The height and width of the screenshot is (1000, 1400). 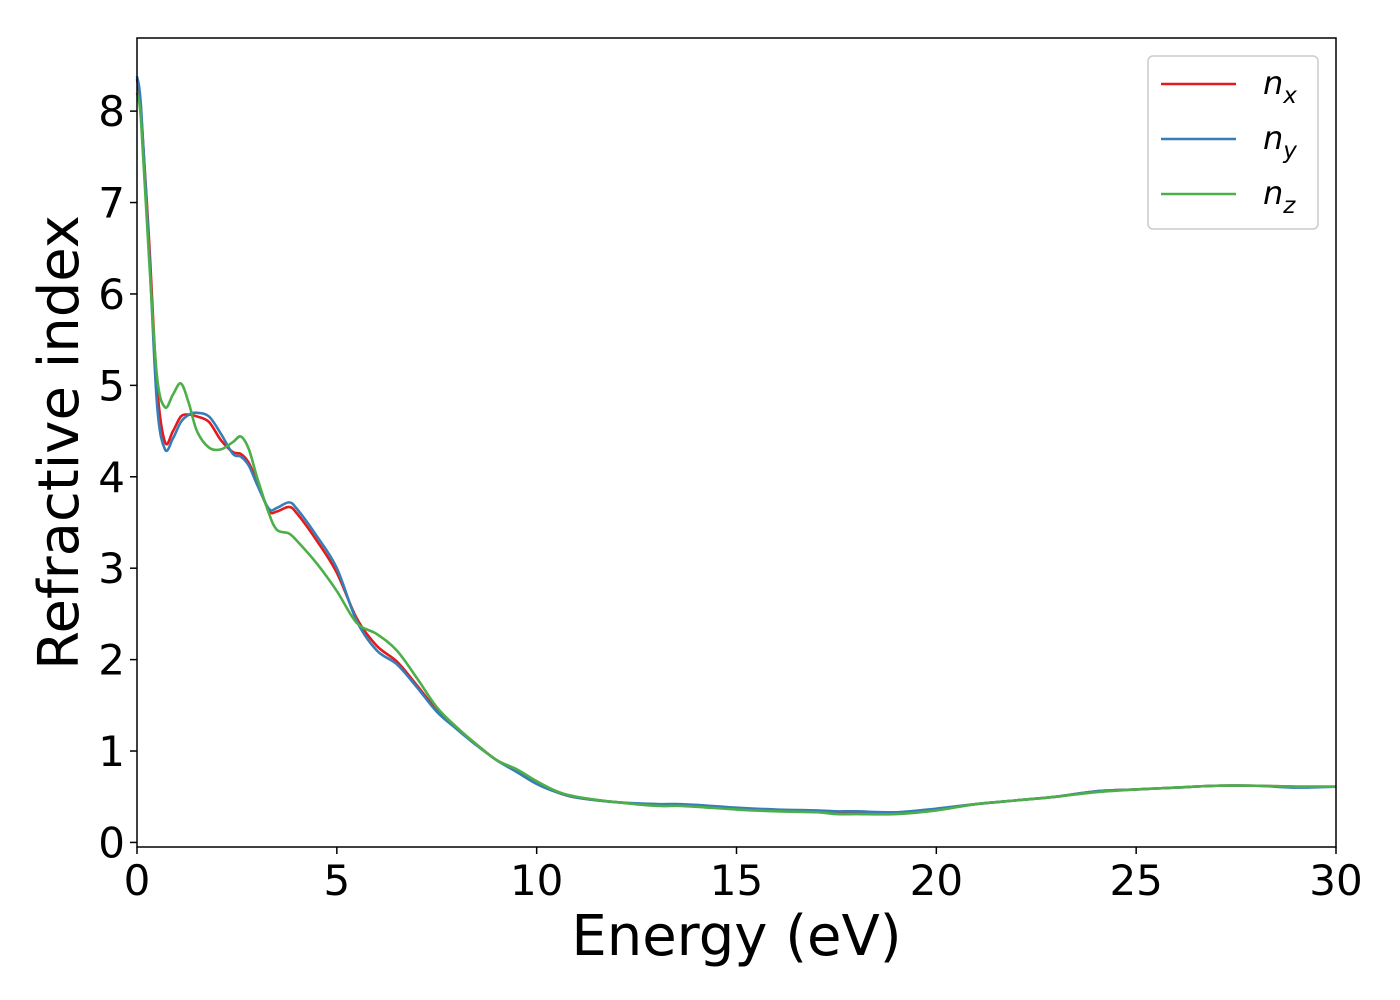 What do you see at coordinates (111, 477) in the screenshot?
I see `y-tick-label: 4` at bounding box center [111, 477].